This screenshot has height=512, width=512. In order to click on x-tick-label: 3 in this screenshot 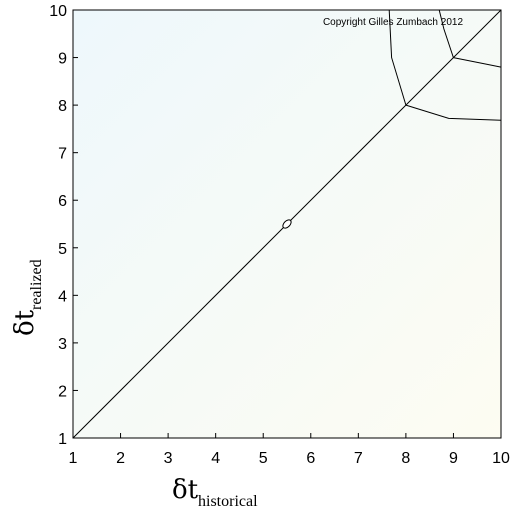, I will do `click(168, 458)`.